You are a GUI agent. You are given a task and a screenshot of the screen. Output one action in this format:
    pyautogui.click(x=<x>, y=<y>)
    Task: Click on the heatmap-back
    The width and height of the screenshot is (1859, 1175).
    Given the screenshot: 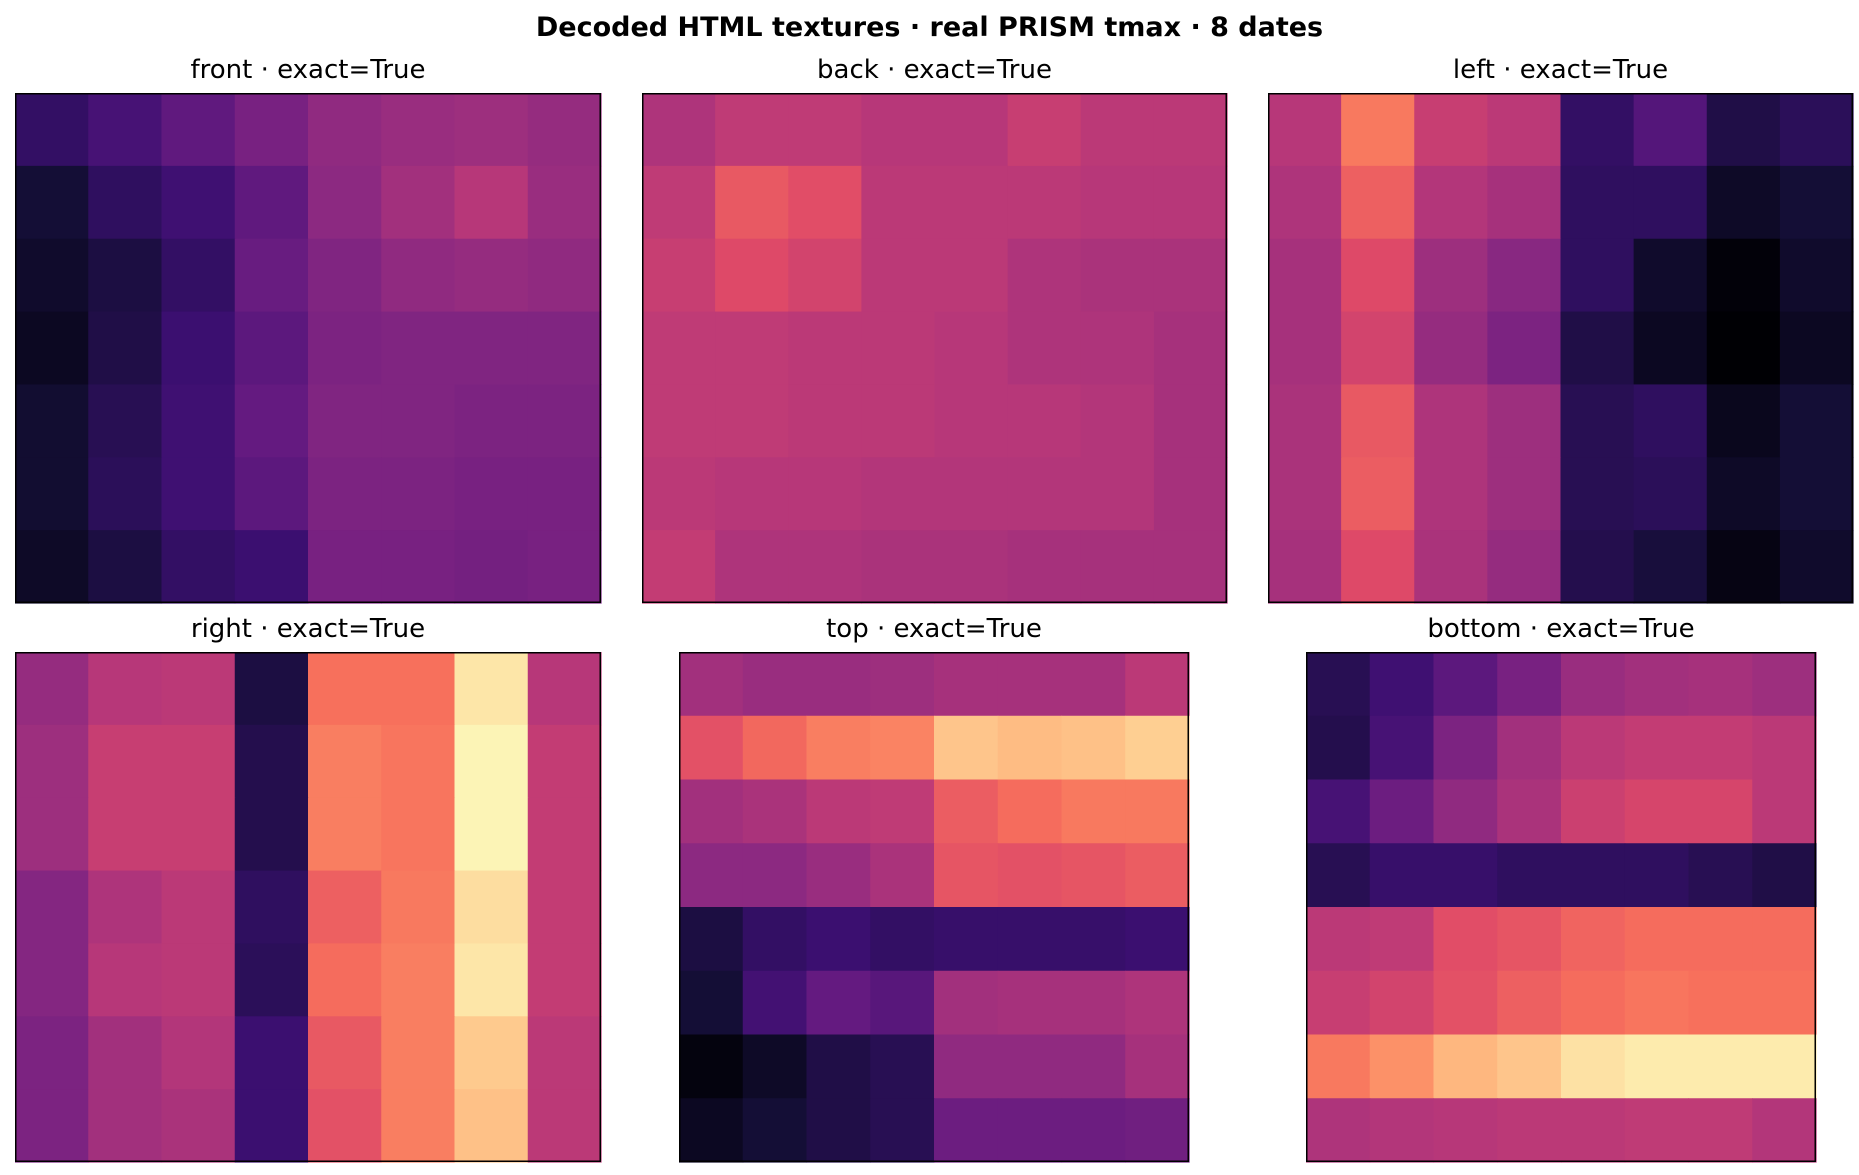 What is the action you would take?
    pyautogui.click(x=935, y=348)
    